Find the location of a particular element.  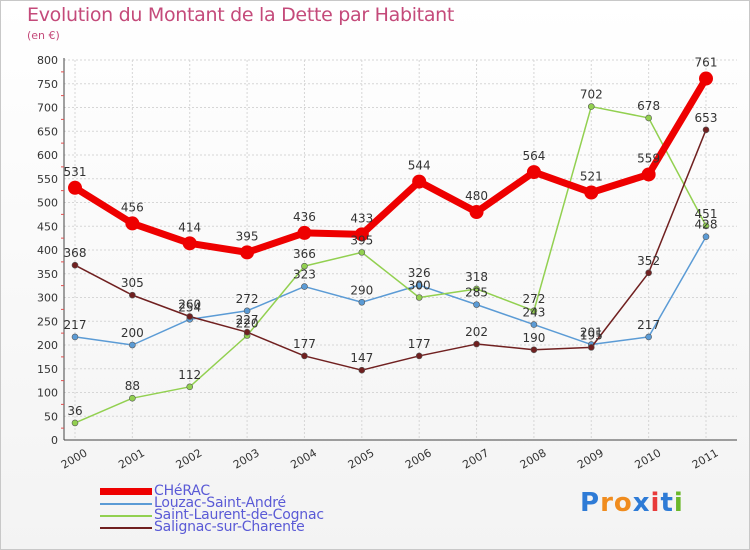

data-label: 368 is located at coordinates (75, 253).